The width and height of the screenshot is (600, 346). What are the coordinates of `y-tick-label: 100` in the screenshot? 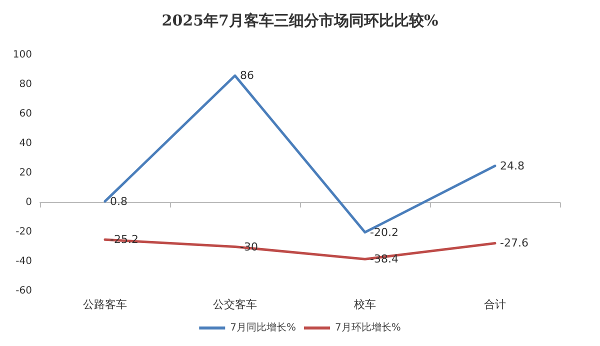 It's located at (22, 55).